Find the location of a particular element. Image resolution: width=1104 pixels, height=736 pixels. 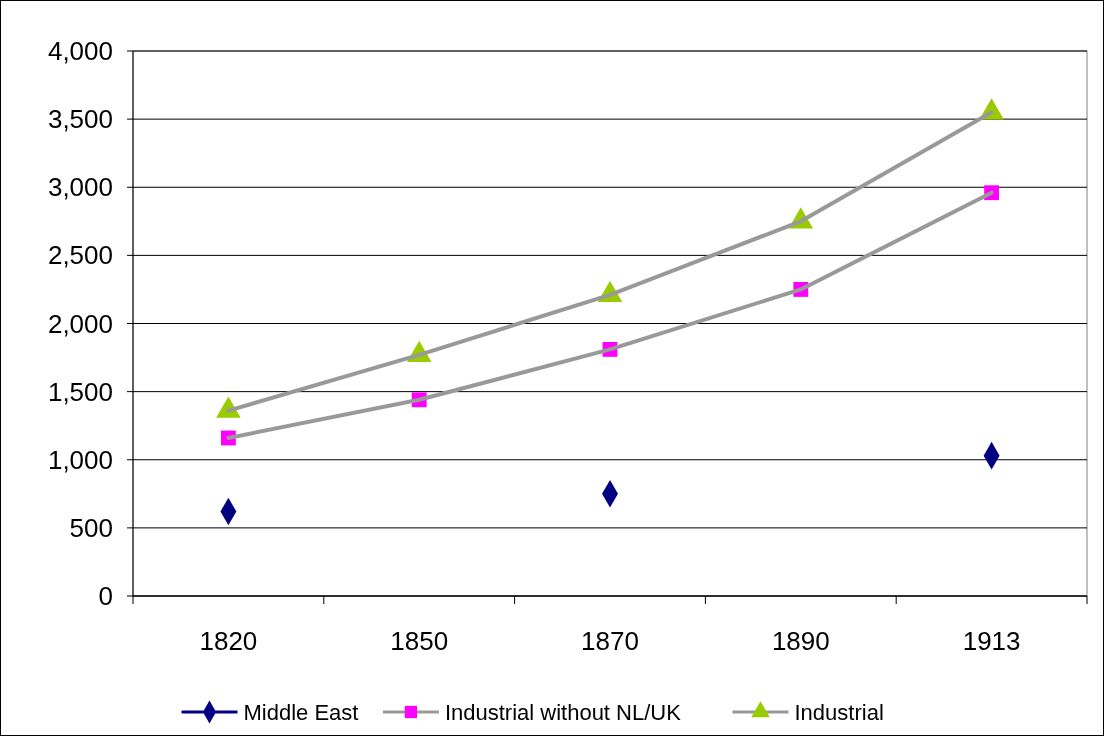

y-tick-label: 3,500 is located at coordinates (80, 119).